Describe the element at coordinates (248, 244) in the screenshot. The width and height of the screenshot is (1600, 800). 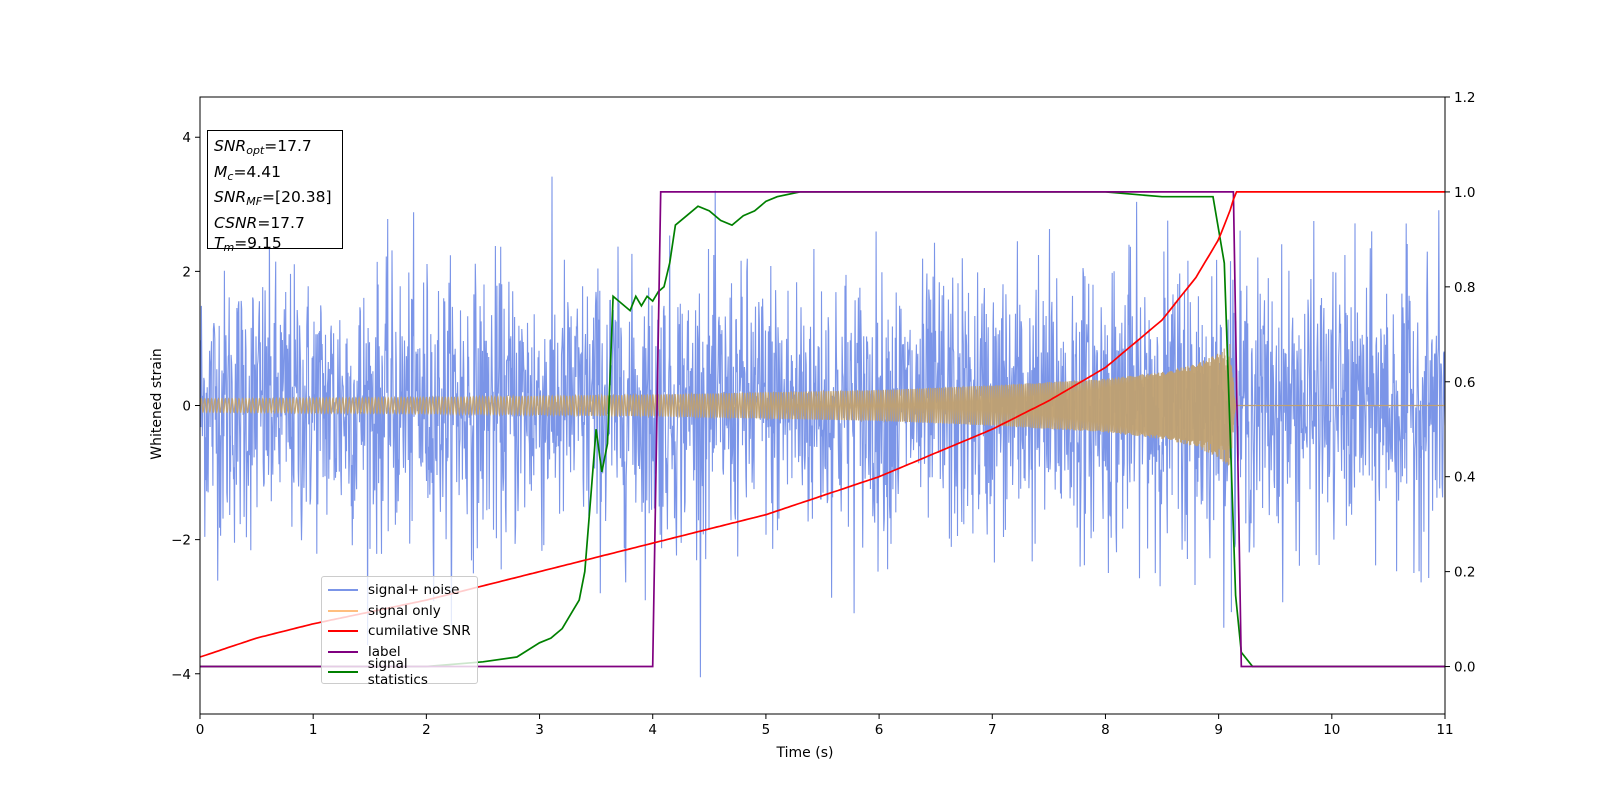
I see `merger-time-annotation: Tm=9.15` at that location.